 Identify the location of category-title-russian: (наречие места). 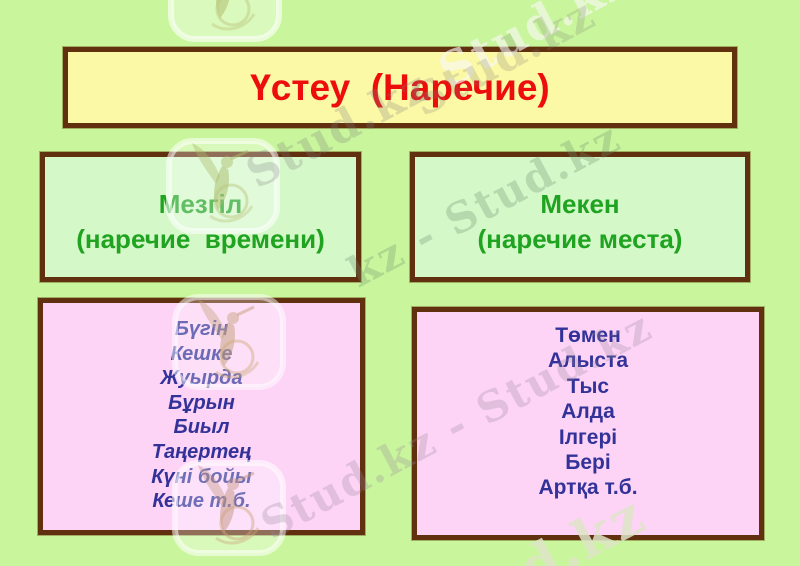
(580, 239).